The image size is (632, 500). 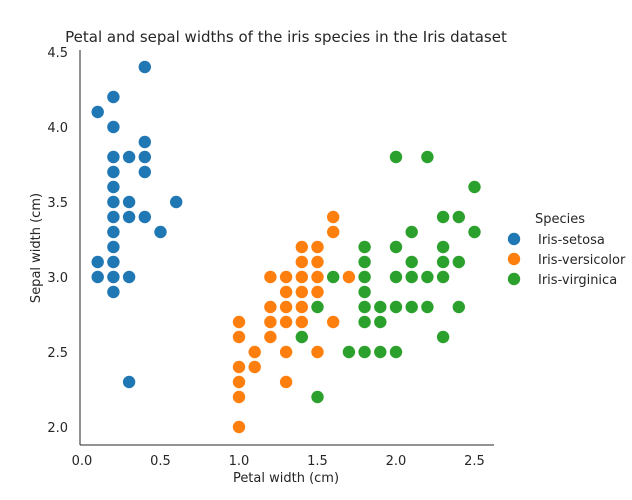 I want to click on y-tick-label: 3.0, so click(x=57, y=278).